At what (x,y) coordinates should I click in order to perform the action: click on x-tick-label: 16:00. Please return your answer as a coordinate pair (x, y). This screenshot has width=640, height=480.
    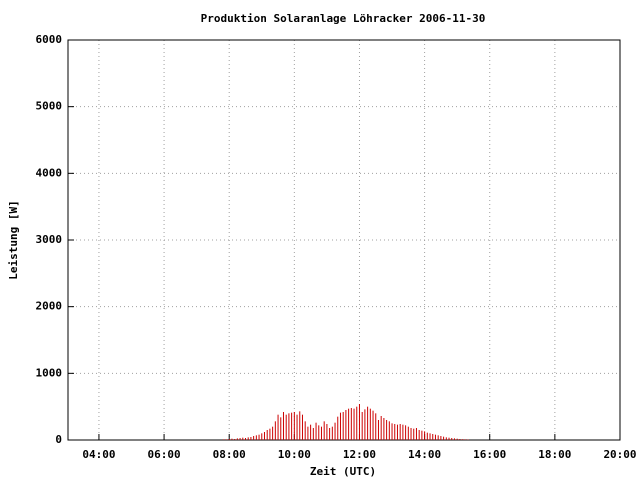
    Looking at the image, I should click on (489, 454).